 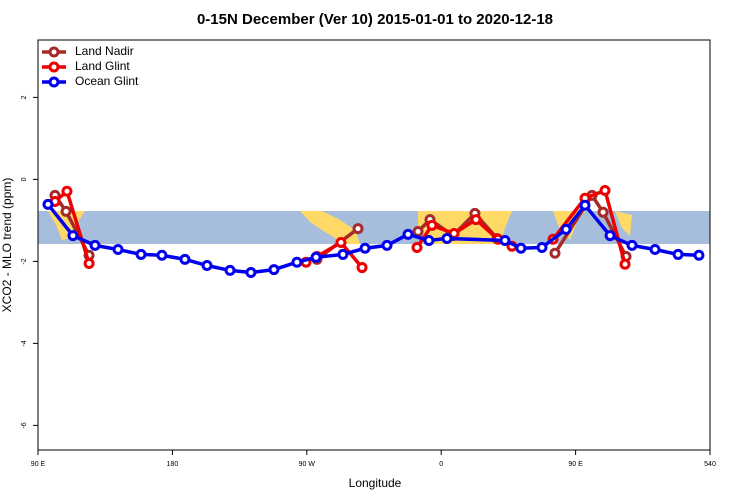 What do you see at coordinates (7, 245) in the screenshot?
I see `y-axis-label: XCO2 - MLO trend (ppm)` at bounding box center [7, 245].